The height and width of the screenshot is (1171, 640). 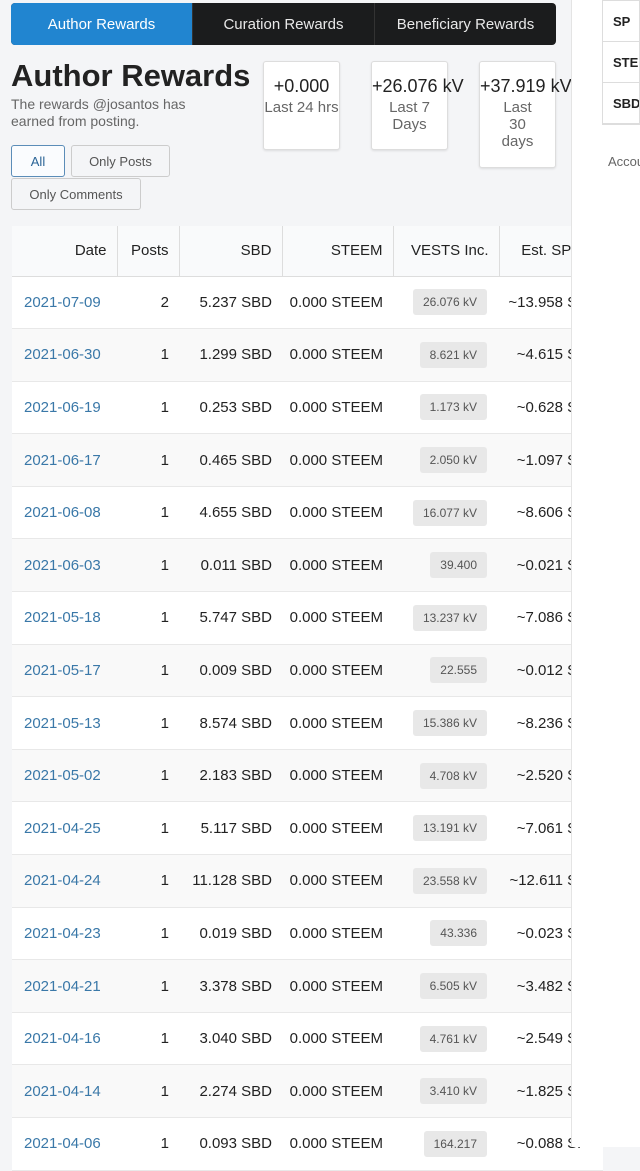 I want to click on column-header: VESTS Inc., so click(x=446, y=251).